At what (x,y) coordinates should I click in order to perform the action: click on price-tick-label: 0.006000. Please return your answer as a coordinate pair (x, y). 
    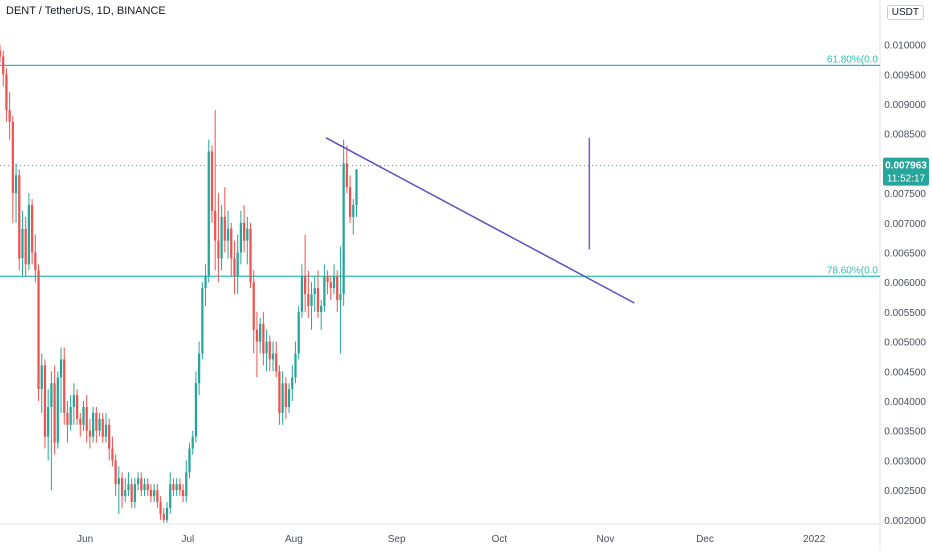
    Looking at the image, I should click on (905, 283).